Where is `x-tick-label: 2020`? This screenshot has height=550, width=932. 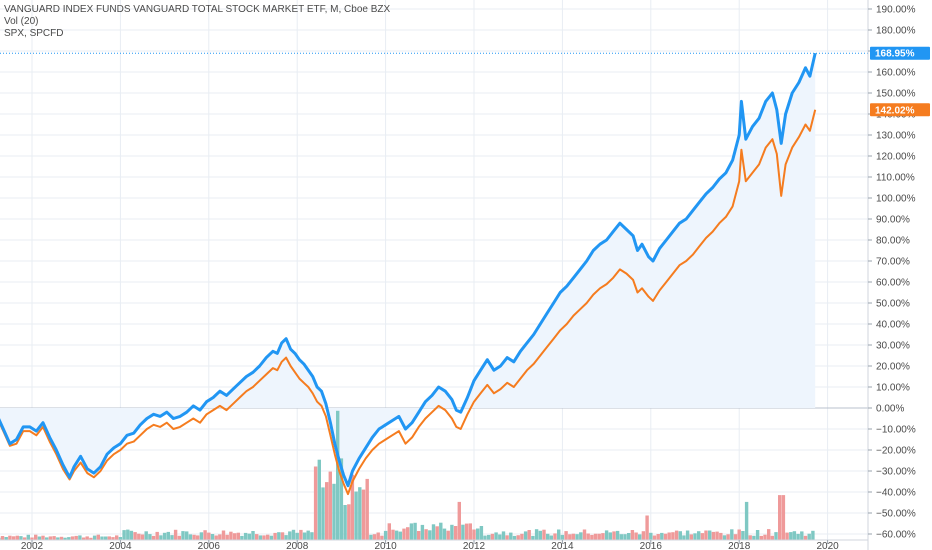
x-tick-label: 2020 is located at coordinates (827, 545).